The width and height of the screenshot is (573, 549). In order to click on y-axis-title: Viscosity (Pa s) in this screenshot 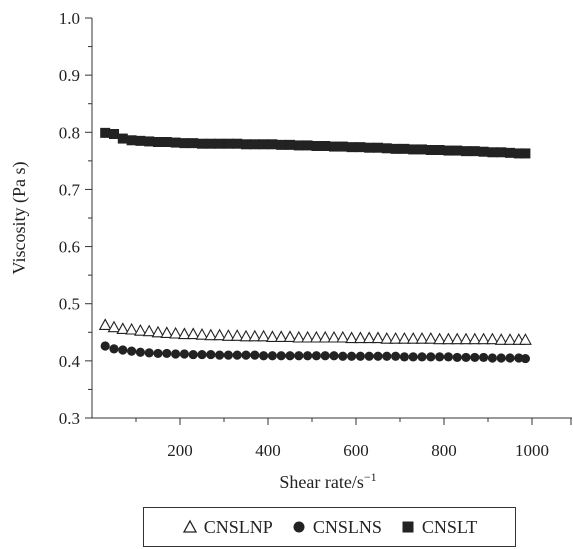, I will do `click(19, 218)`.